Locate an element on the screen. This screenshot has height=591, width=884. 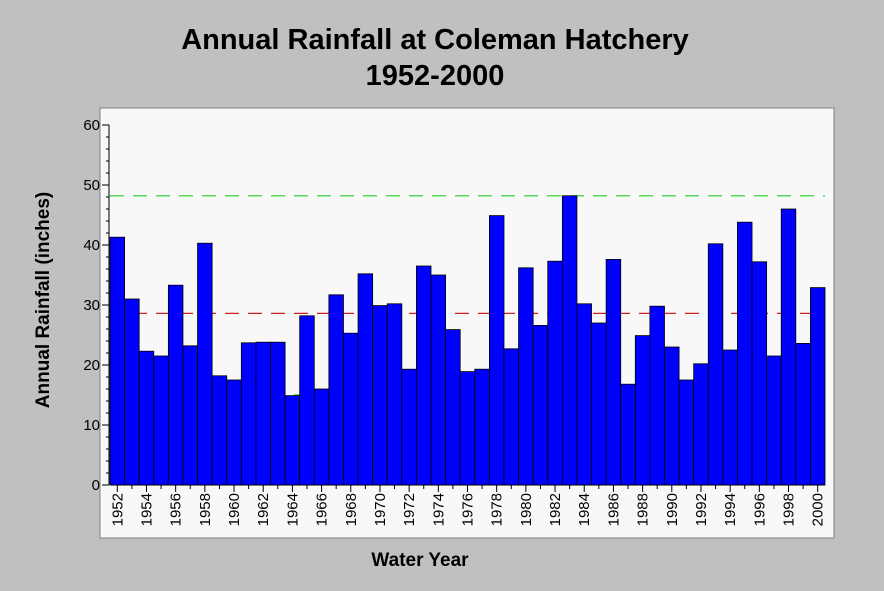
y-tick-label: 30 is located at coordinates (91, 305).